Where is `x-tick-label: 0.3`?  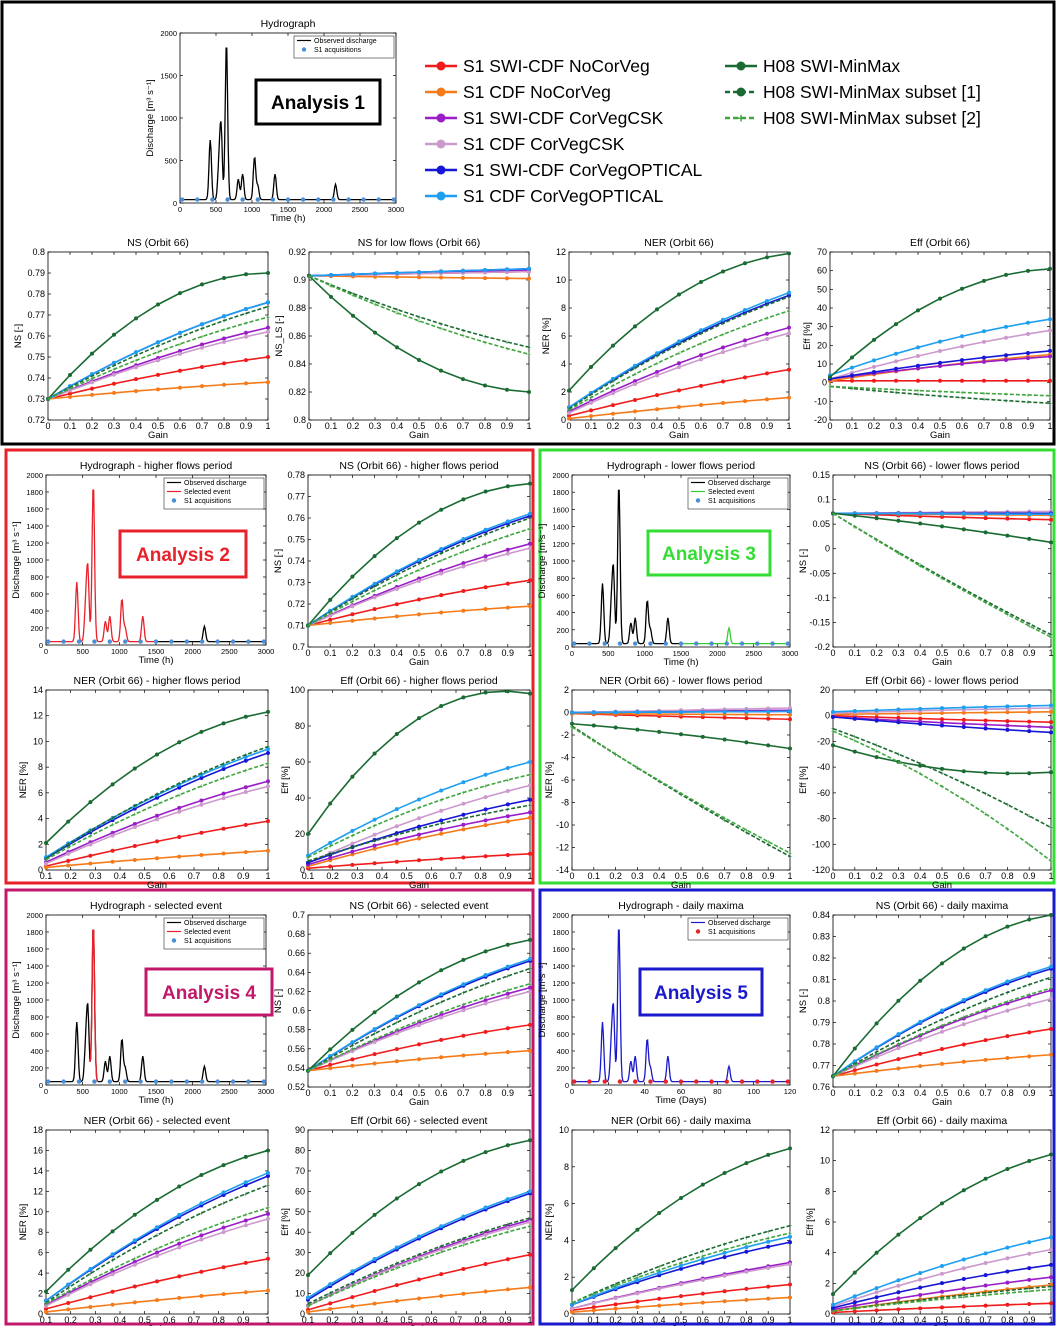 x-tick-label: 0.3 is located at coordinates (898, 876).